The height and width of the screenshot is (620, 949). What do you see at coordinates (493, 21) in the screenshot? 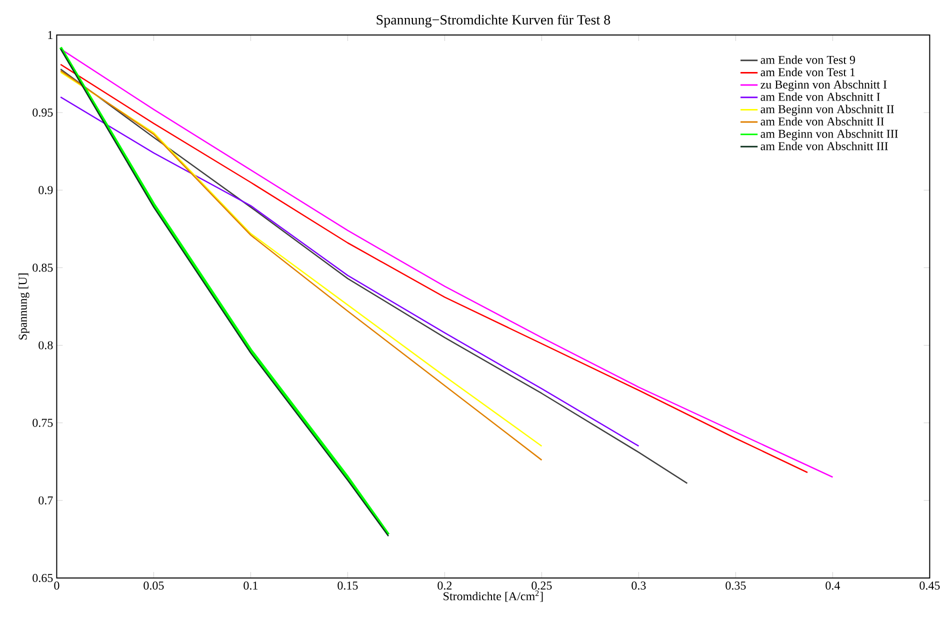
I see `chart-title: Spannung−Stromdichte Kurven für Test 8` at bounding box center [493, 21].